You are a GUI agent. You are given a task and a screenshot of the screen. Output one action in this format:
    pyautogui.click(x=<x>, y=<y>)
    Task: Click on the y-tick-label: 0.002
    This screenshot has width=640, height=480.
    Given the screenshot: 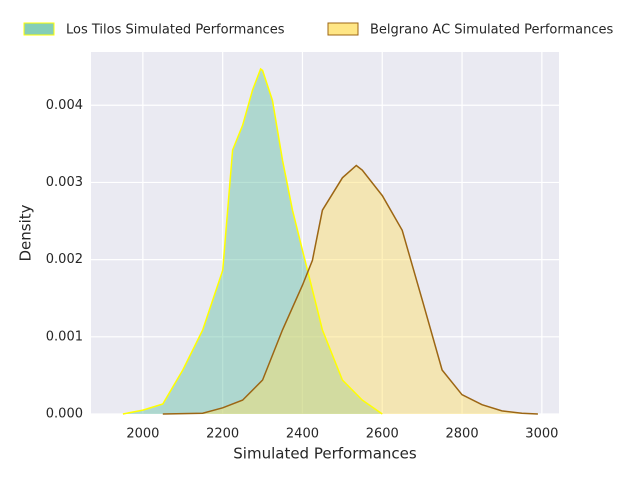 What is the action you would take?
    pyautogui.click(x=64, y=259)
    